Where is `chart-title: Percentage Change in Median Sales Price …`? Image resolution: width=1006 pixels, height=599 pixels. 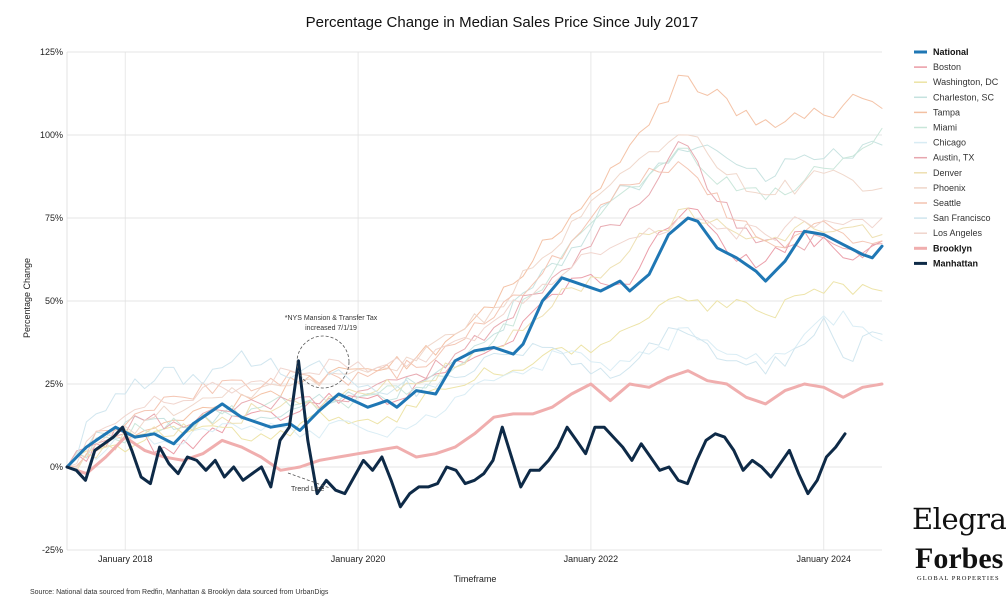
chart-title: Percentage Change in Median Sales Price … is located at coordinates (502, 22).